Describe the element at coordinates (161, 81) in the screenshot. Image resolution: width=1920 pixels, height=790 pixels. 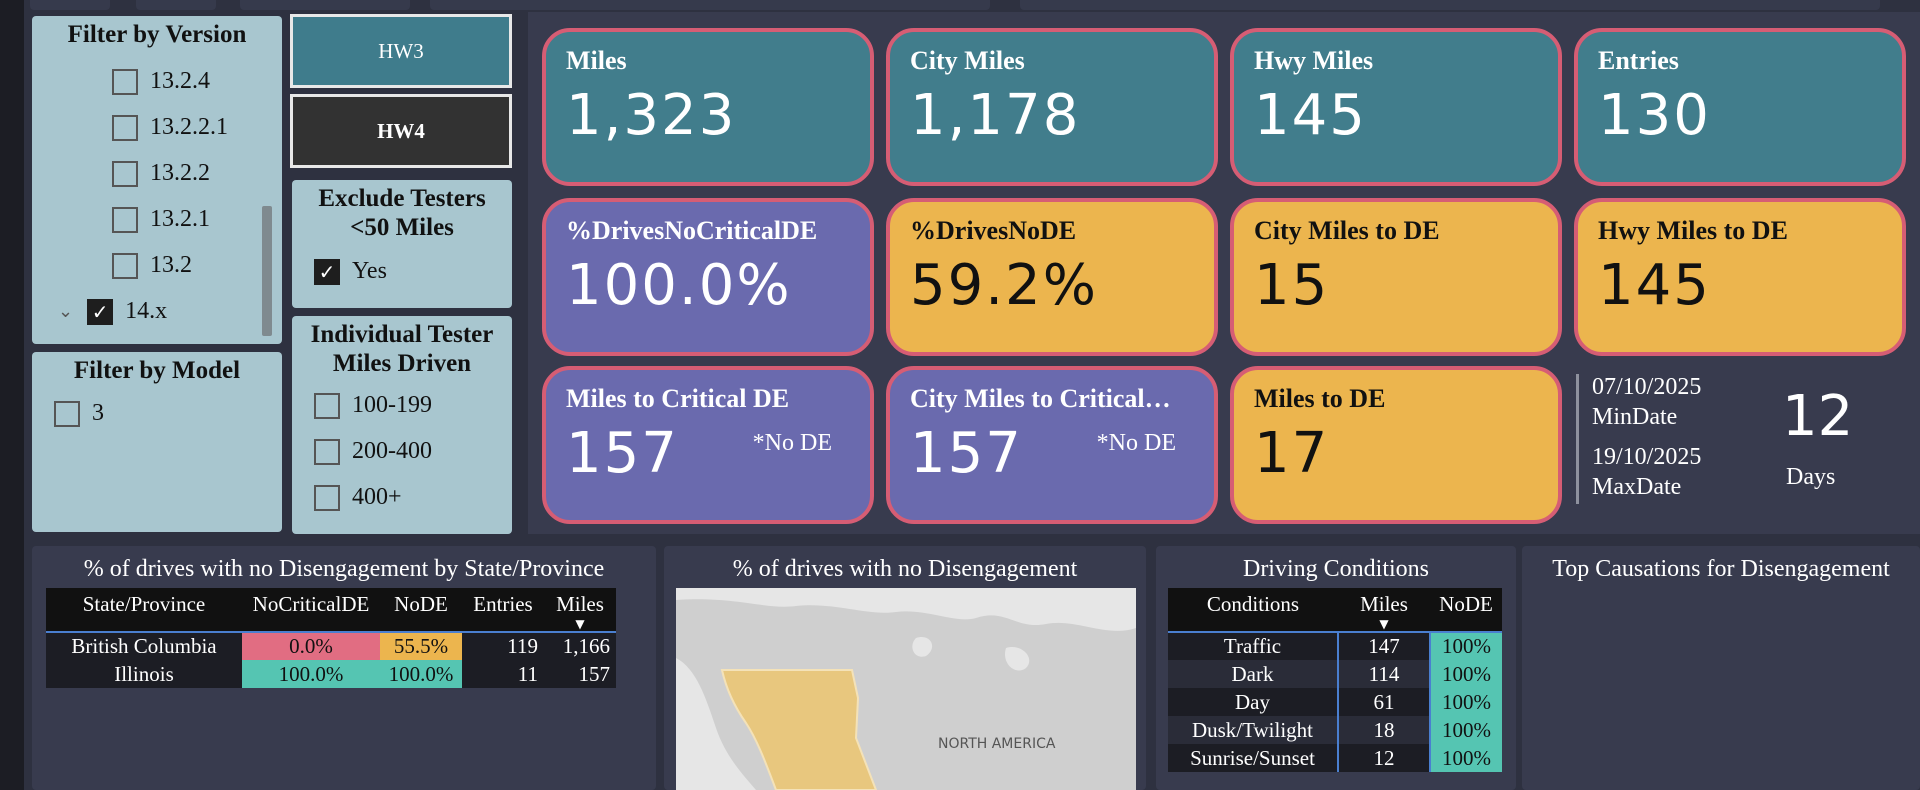
I see `version-option-13-2-4: 13.2.4` at that location.